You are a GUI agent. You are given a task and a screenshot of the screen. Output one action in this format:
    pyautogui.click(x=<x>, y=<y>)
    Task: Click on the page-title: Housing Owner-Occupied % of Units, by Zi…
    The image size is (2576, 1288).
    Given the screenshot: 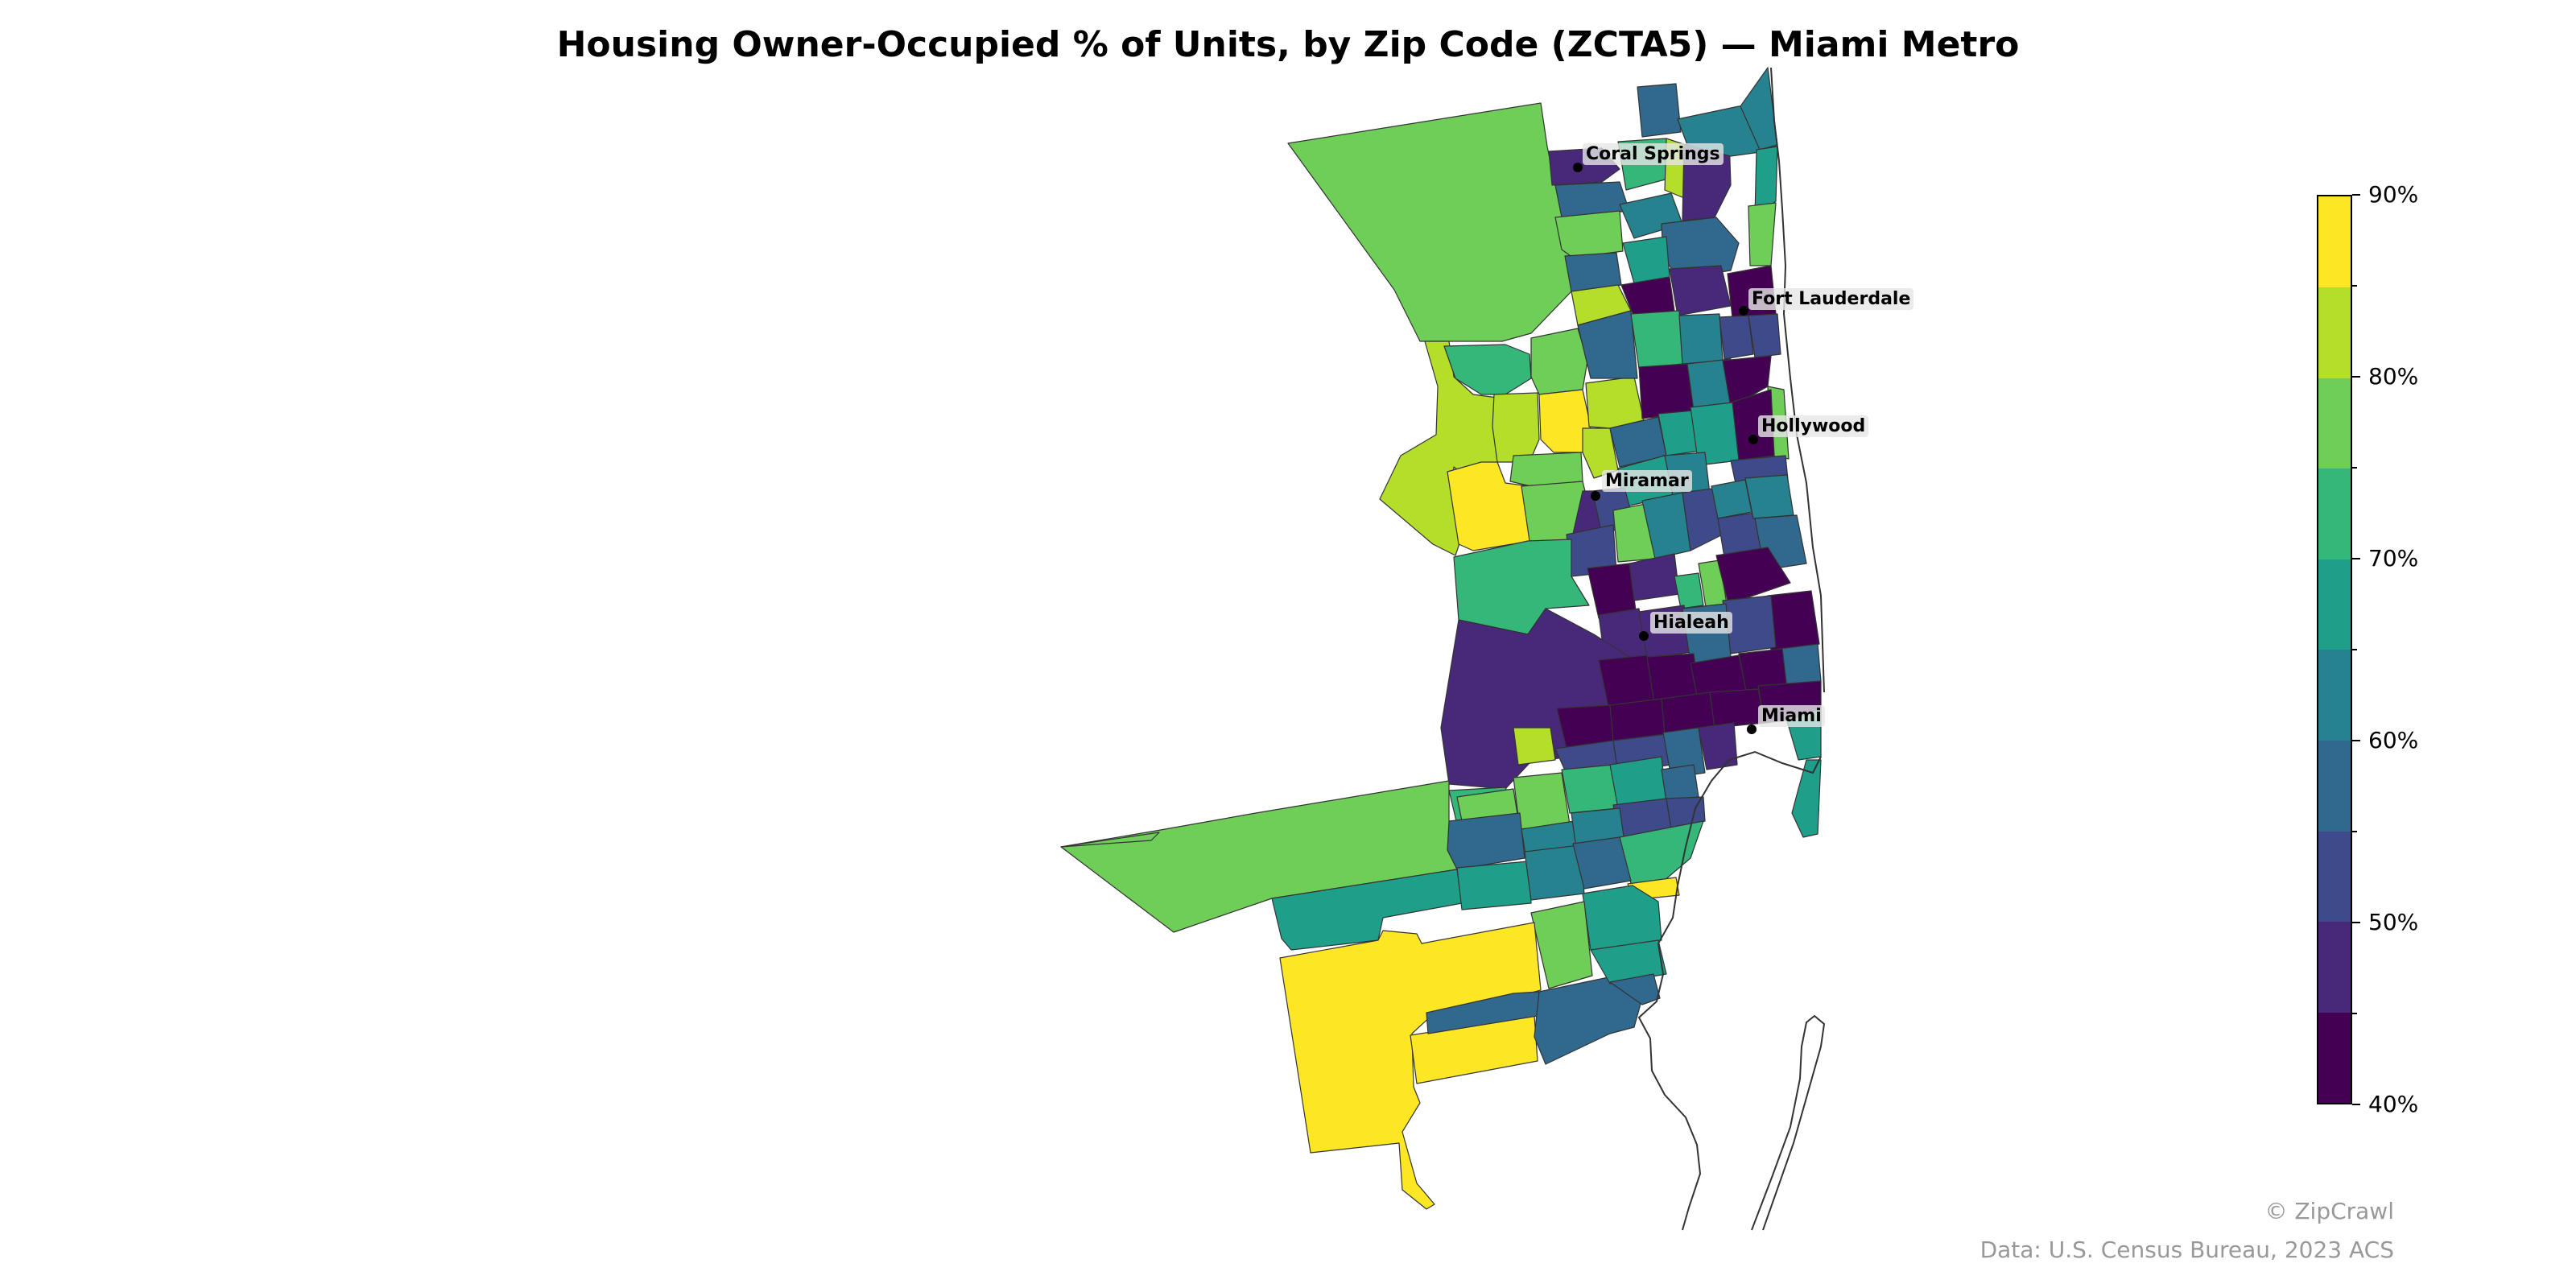 What is the action you would take?
    pyautogui.click(x=1288, y=44)
    